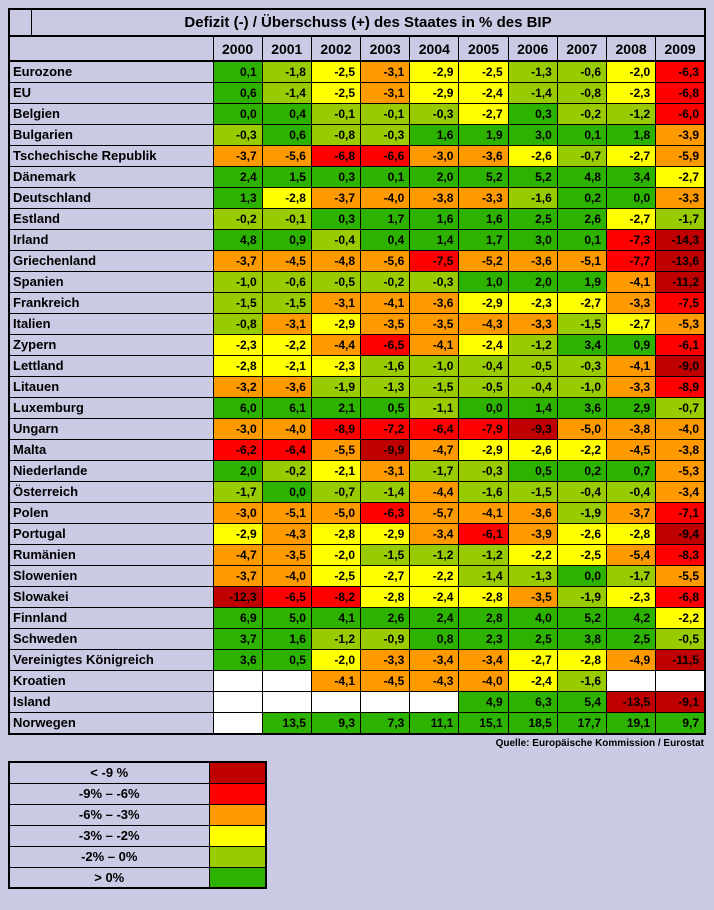 The height and width of the screenshot is (910, 714). I want to click on value-cell: -1,7, so click(631, 576).